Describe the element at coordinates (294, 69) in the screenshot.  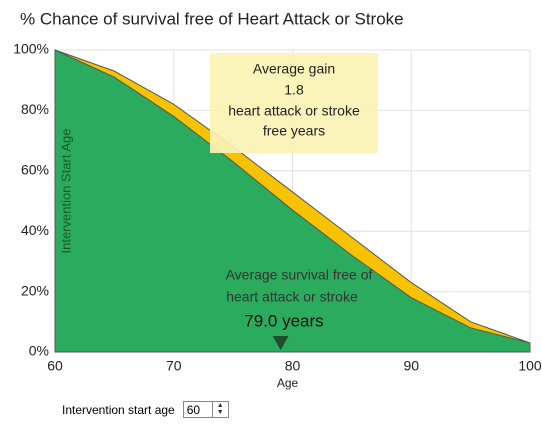
I see `gain-line: Average gain` at that location.